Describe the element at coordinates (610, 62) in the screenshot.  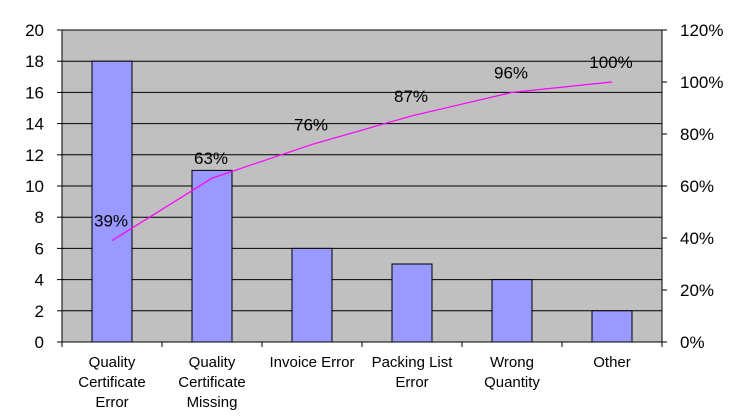
I see `data-label: 100%` at that location.